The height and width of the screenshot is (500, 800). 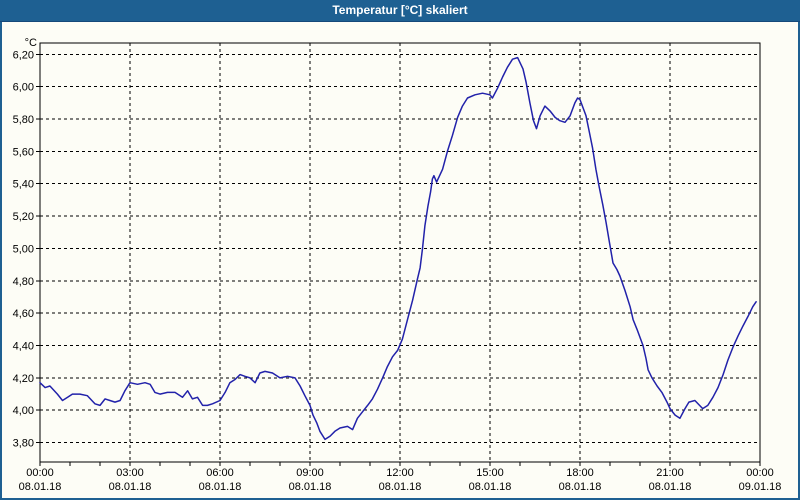 I want to click on x-tick-time-label: 21:00, so click(x=670, y=473).